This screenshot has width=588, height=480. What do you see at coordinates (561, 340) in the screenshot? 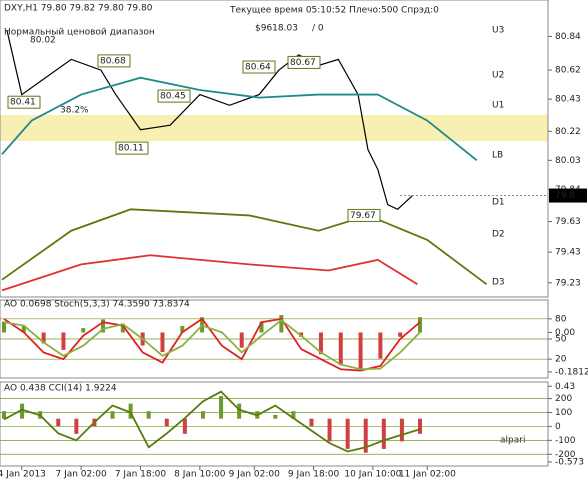
I see `y-tick-label: 50` at bounding box center [561, 340].